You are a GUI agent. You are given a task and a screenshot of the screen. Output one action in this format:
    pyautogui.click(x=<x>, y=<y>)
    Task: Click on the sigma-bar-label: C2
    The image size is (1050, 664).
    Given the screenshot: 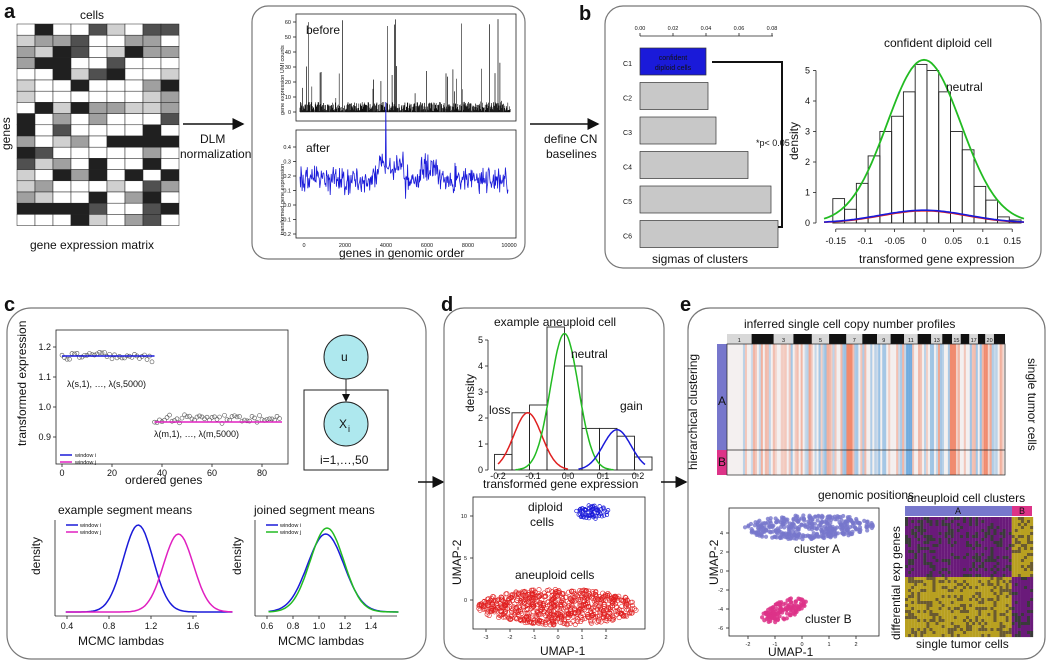 What is the action you would take?
    pyautogui.click(x=627, y=99)
    